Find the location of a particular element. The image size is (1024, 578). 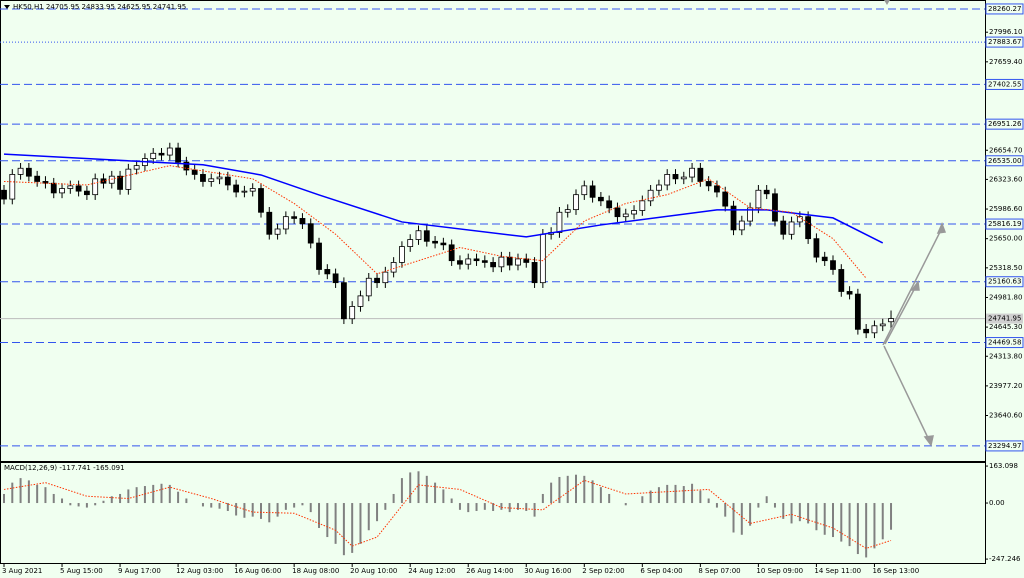

shift-marker is located at coordinates (887, 2).